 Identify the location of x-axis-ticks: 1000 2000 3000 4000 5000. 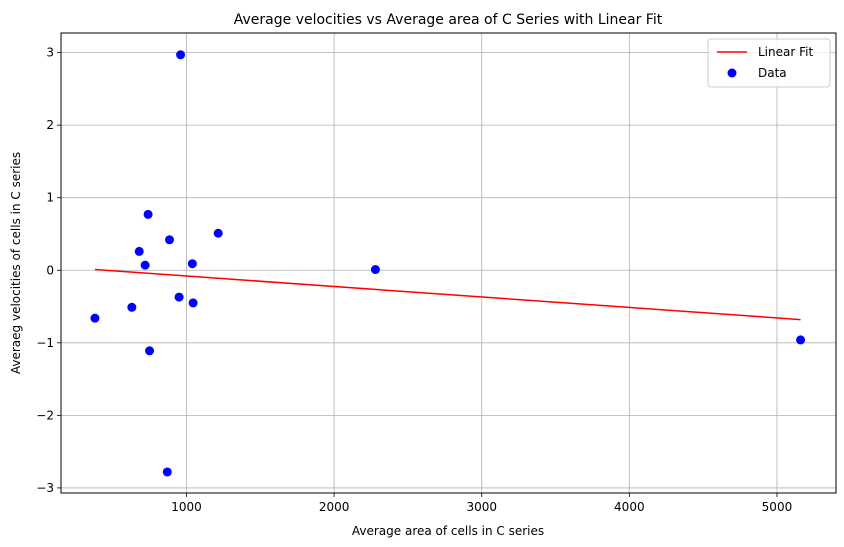
(481, 503).